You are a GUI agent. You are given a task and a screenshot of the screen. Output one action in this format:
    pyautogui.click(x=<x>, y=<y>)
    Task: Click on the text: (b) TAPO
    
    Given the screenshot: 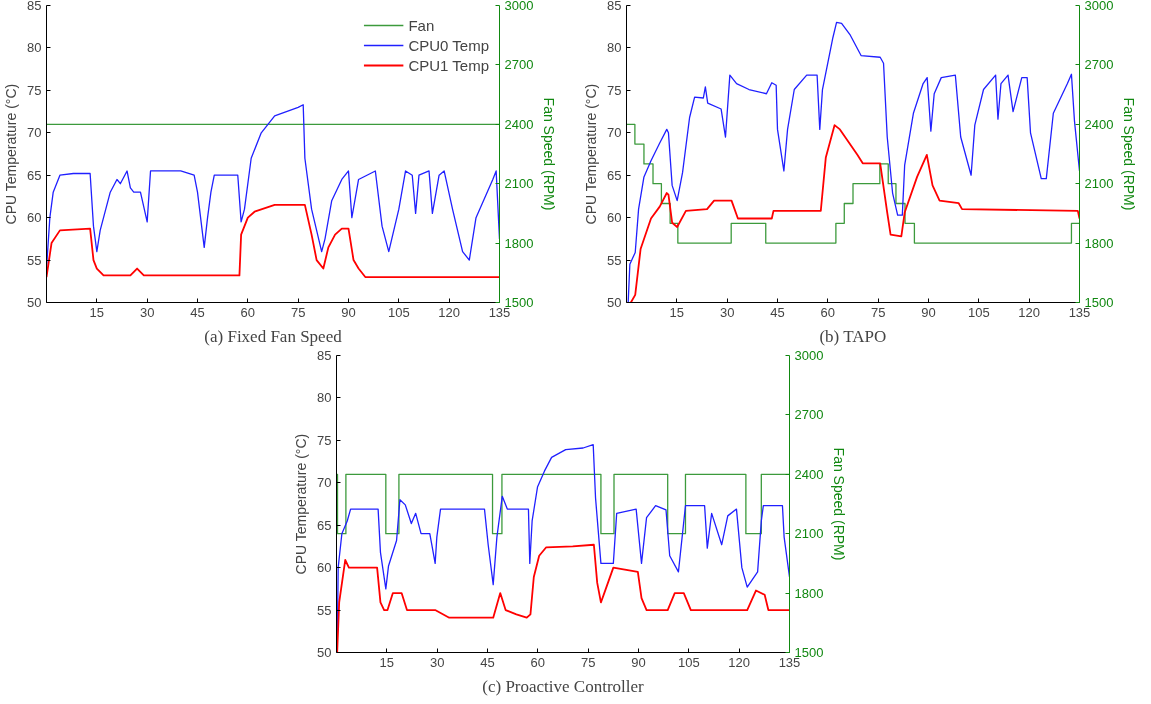 What is the action you would take?
    pyautogui.click(x=853, y=336)
    